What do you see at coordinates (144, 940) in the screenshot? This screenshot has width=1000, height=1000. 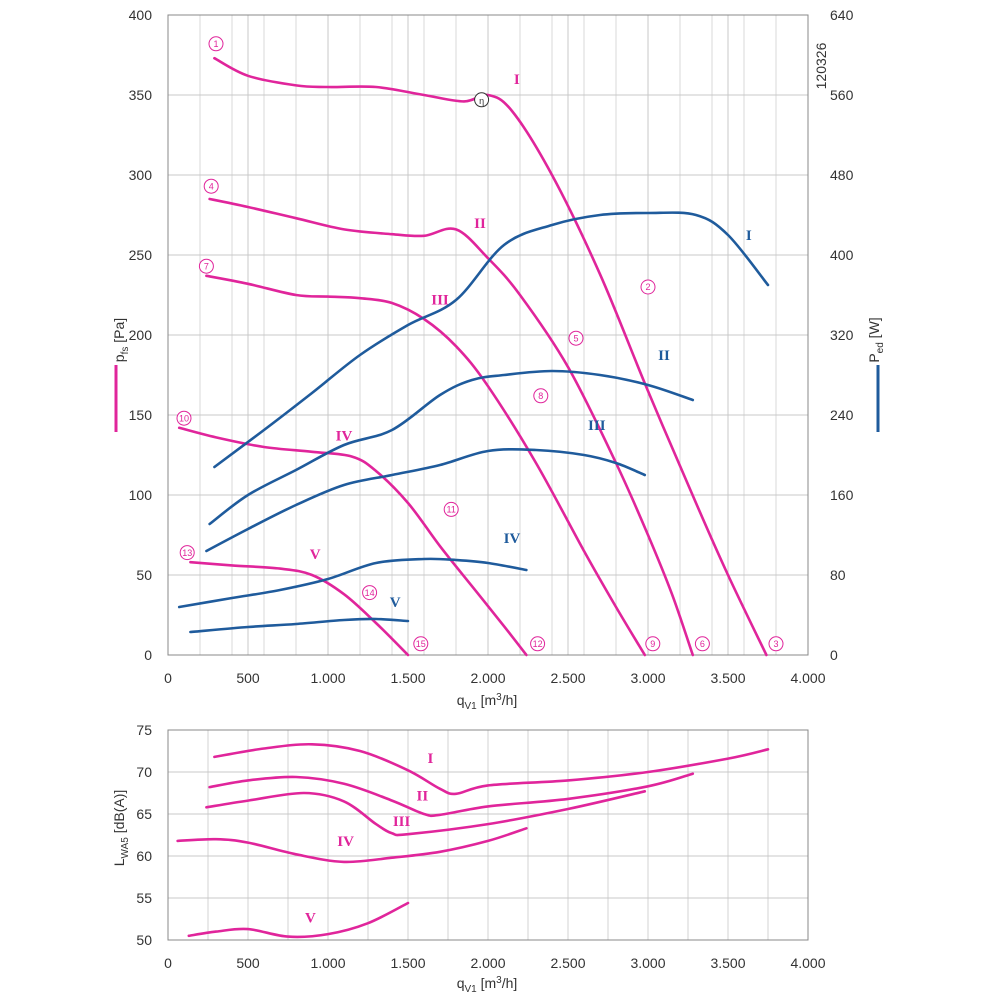 I see `bottom-y-tick-label: 50` at bounding box center [144, 940].